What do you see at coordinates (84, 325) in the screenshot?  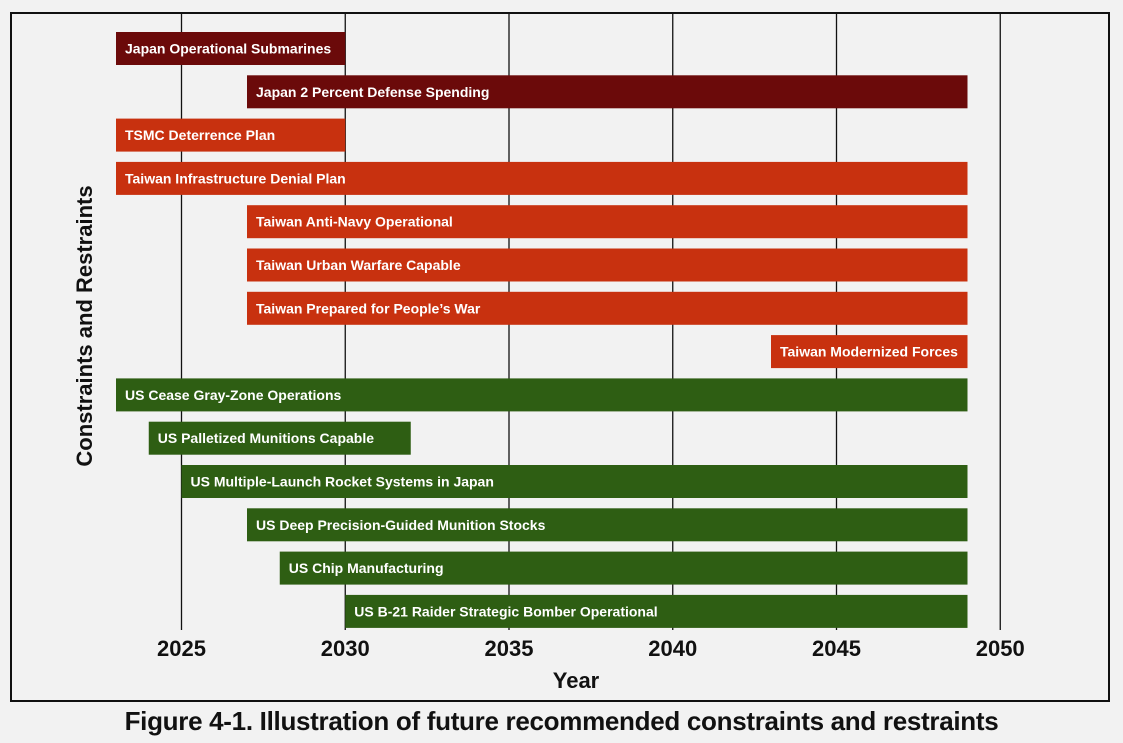 I see `y-axis-title: Constraints and Restraints` at bounding box center [84, 325].